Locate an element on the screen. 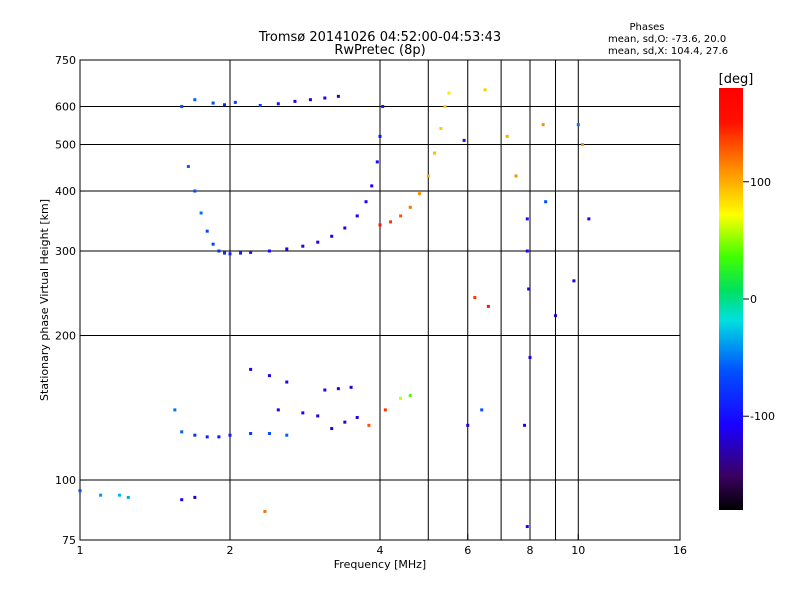  colorbar-ticks: 100 0 -100 is located at coordinates (759, 299).